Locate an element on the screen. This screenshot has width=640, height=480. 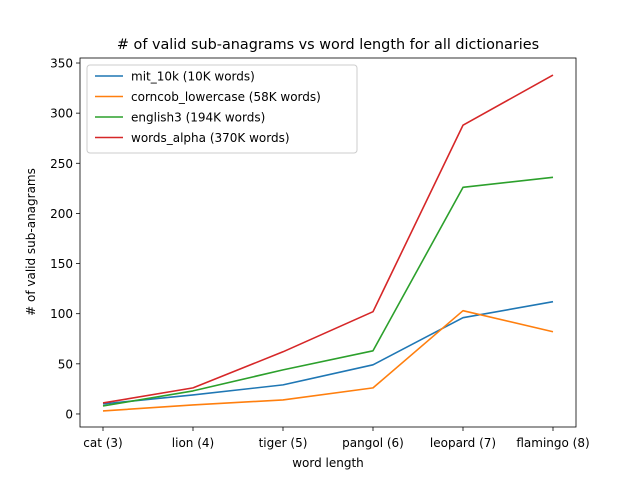
x-tick-label: cat (3) is located at coordinates (102, 443).